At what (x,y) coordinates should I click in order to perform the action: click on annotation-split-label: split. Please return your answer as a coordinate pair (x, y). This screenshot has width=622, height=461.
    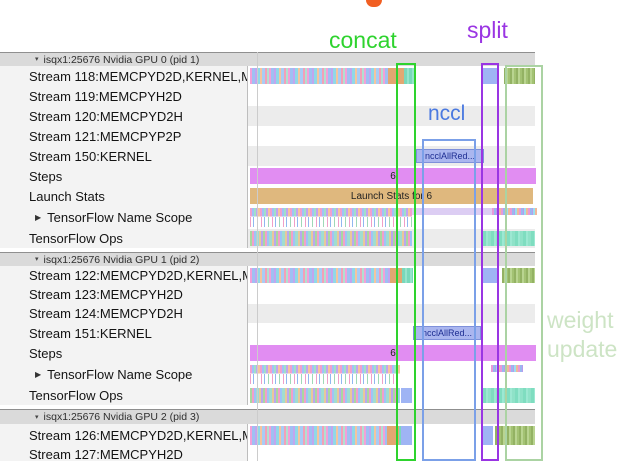
    Looking at the image, I should click on (487, 30).